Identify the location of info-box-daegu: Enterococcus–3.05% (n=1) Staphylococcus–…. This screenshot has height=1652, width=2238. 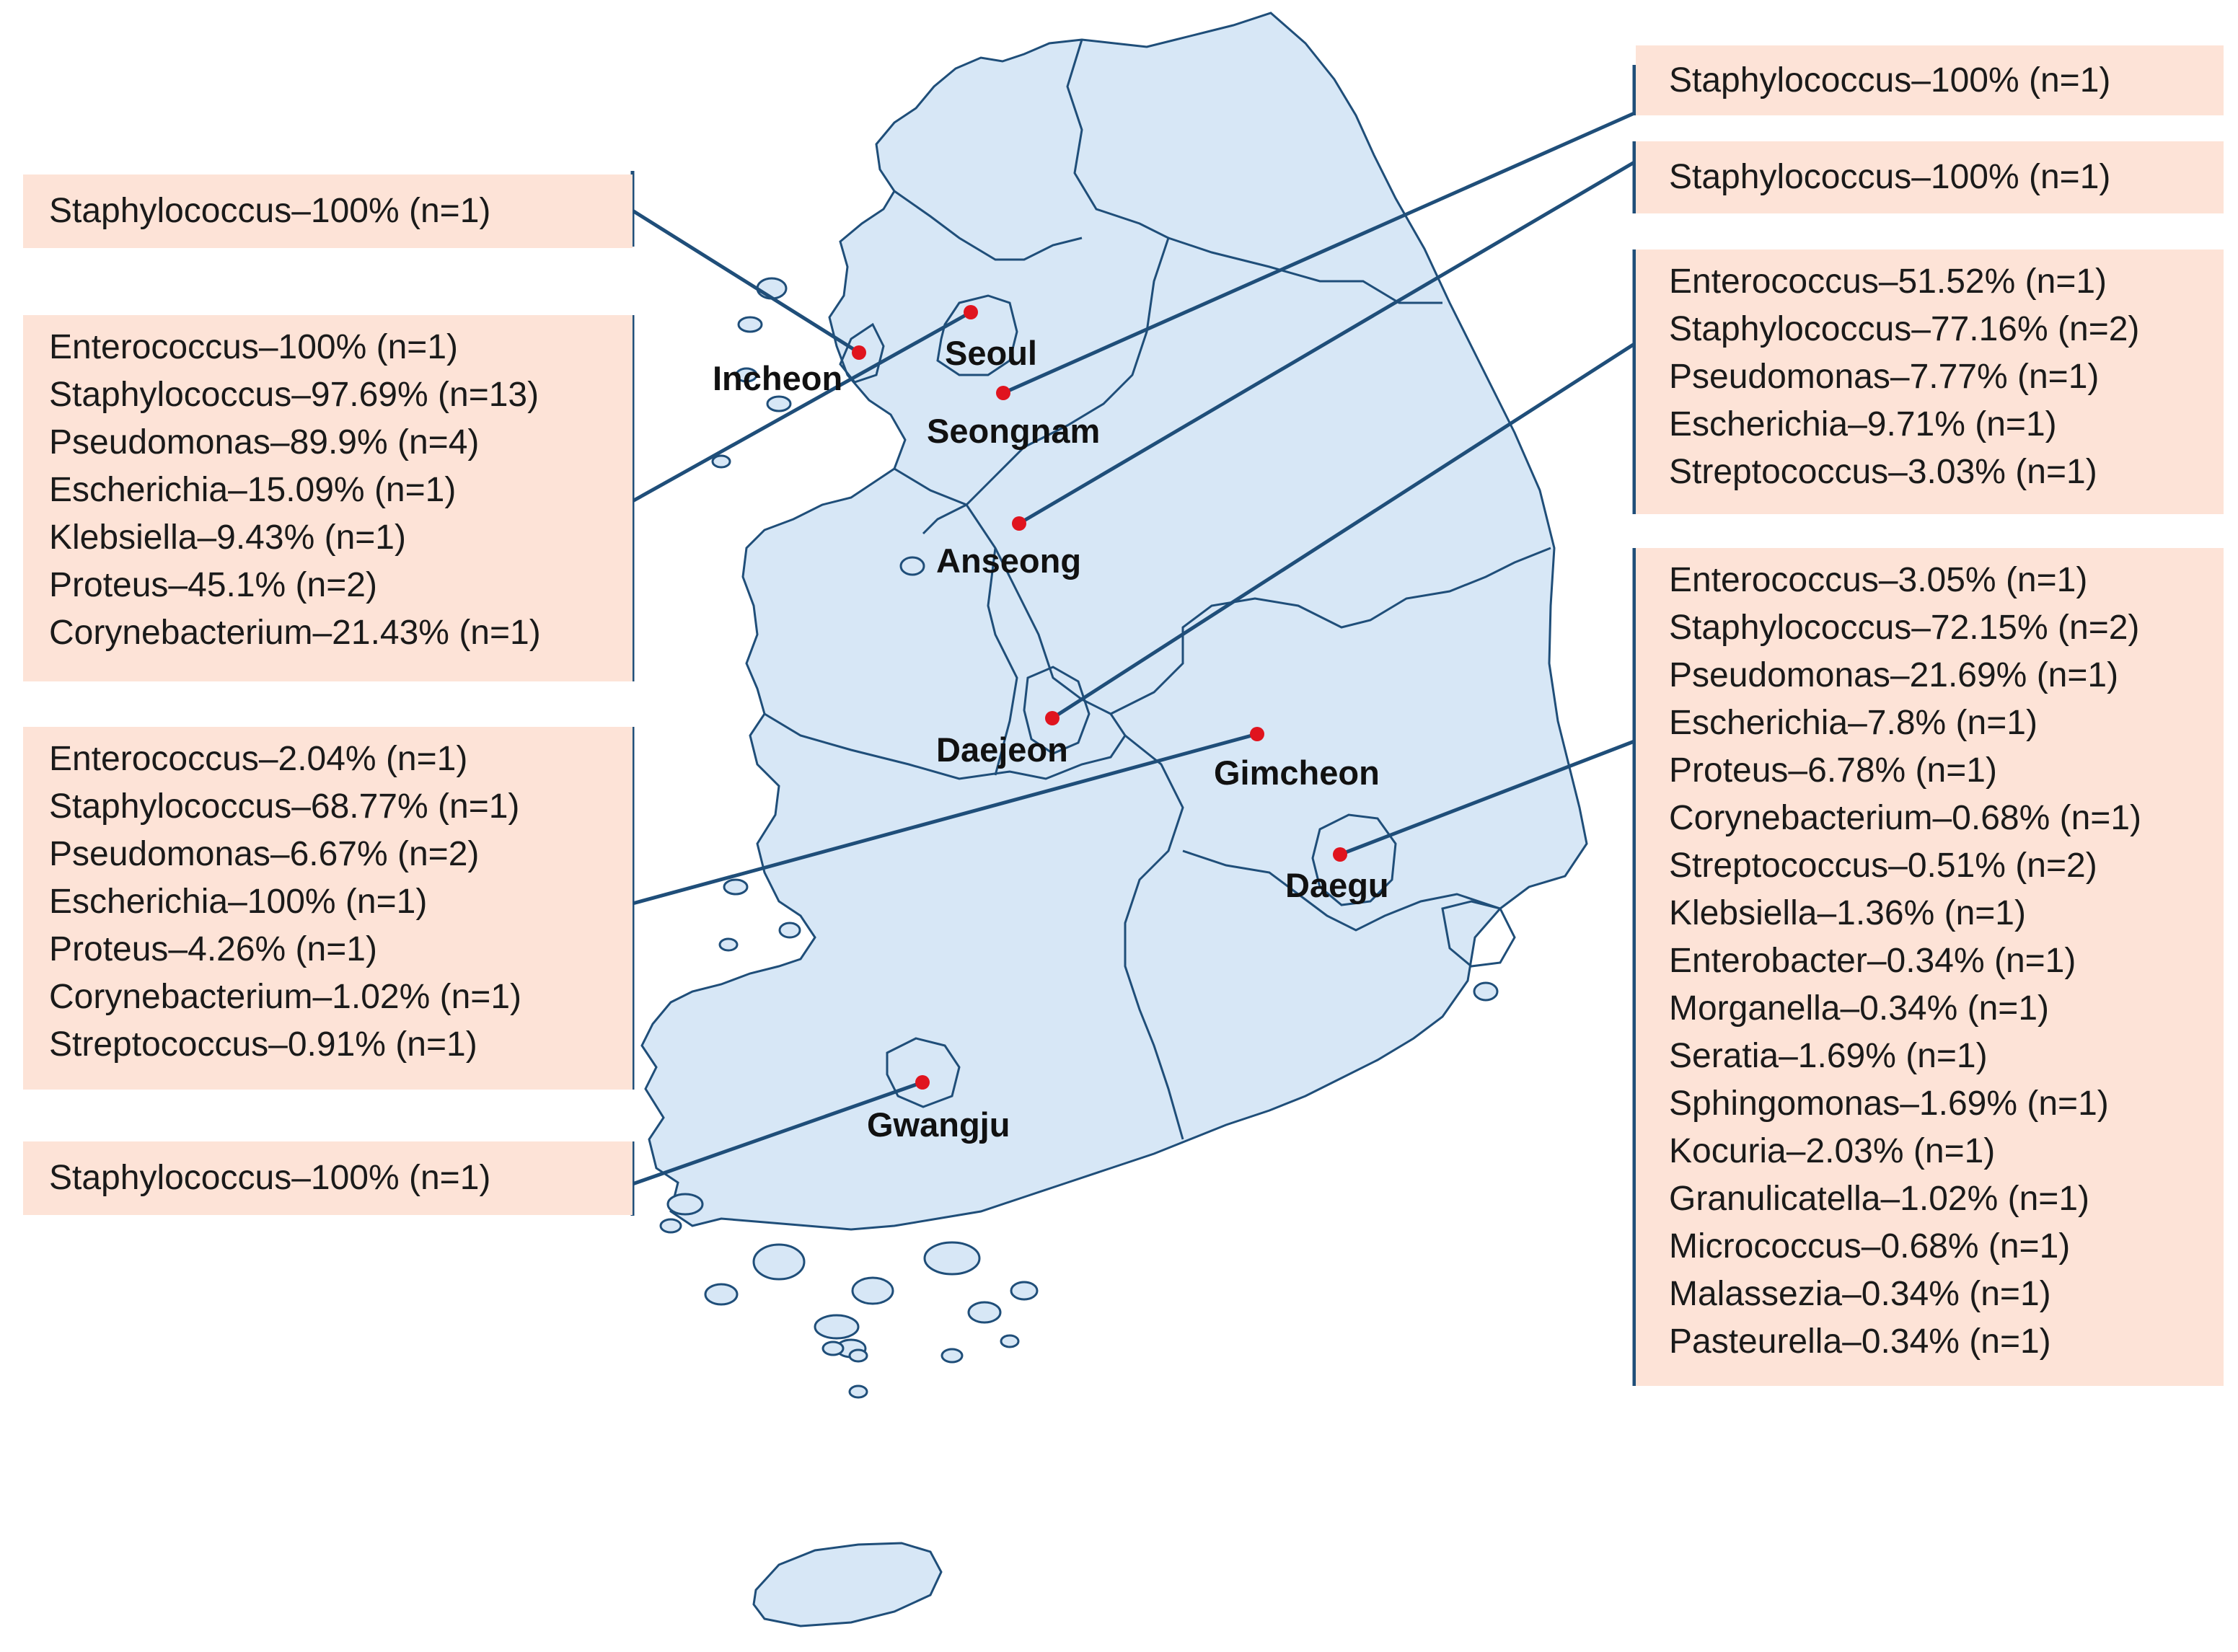
(1930, 967).